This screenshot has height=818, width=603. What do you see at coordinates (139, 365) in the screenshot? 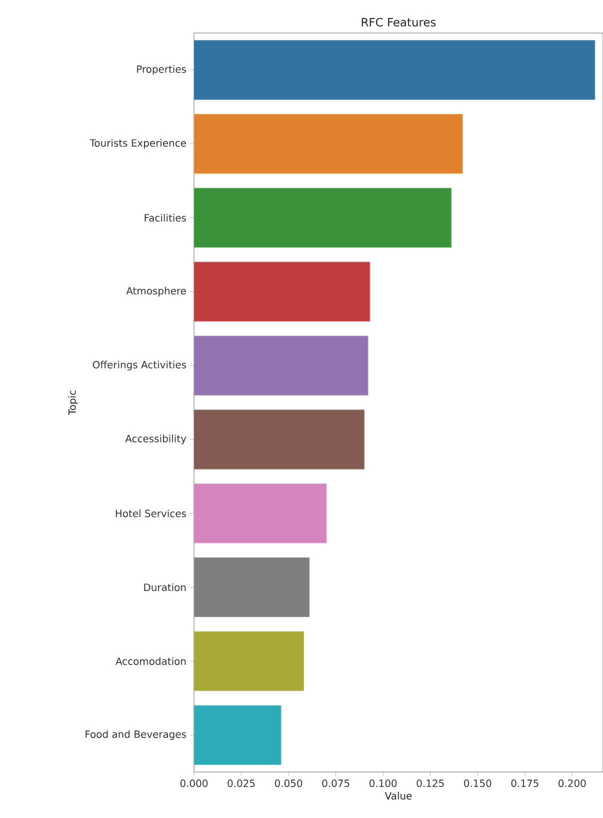
I see `y-tick-label: Offerings Activities` at bounding box center [139, 365].